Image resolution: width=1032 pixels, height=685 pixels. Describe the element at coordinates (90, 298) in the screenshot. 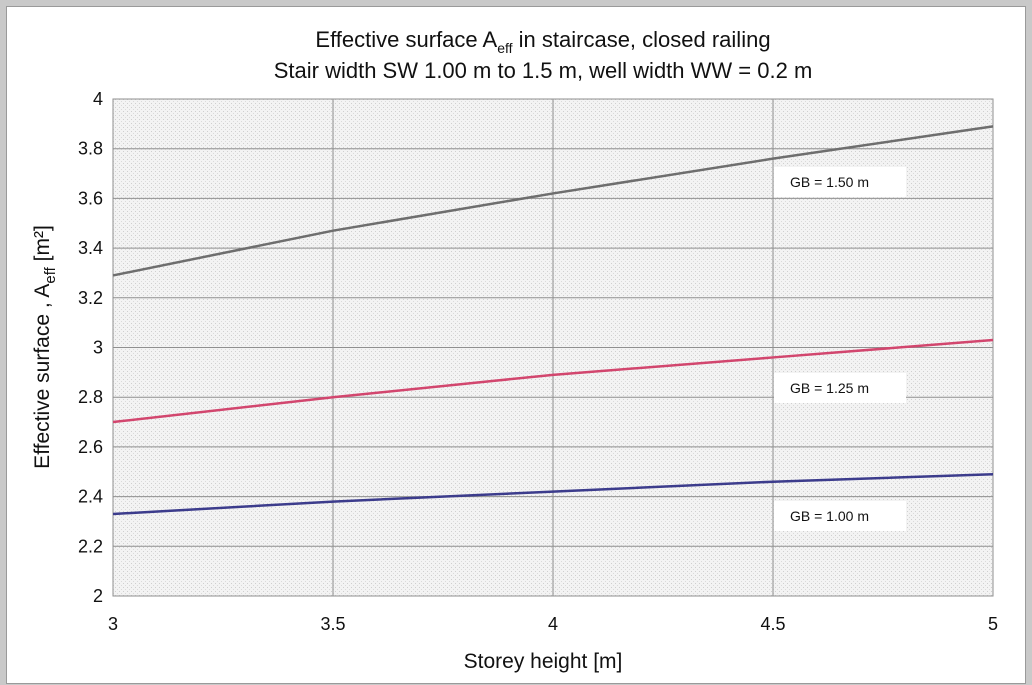

I see `y-tick-label: 3.2` at that location.